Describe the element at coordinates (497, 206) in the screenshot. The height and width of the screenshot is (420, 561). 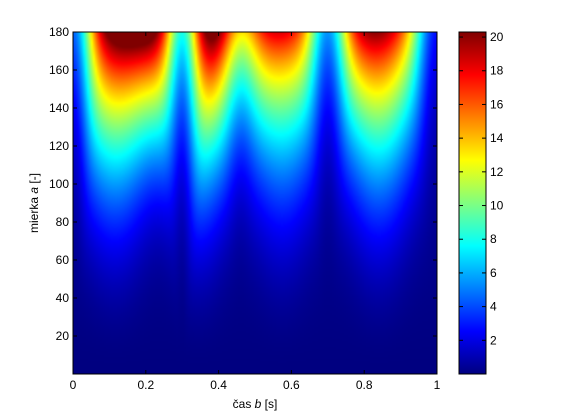
I see `colorbar-tick-label: 10` at that location.